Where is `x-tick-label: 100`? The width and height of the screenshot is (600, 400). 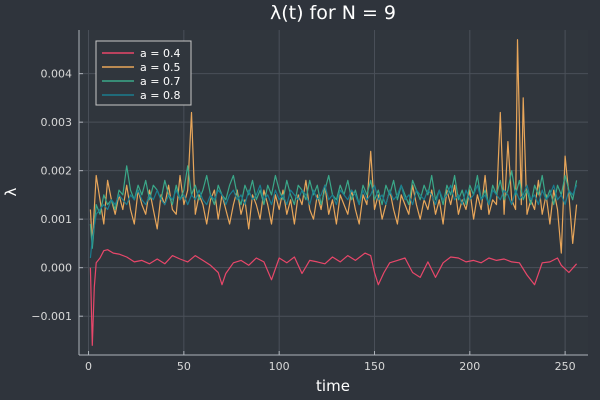 x-tick-label: 100 is located at coordinates (279, 366).